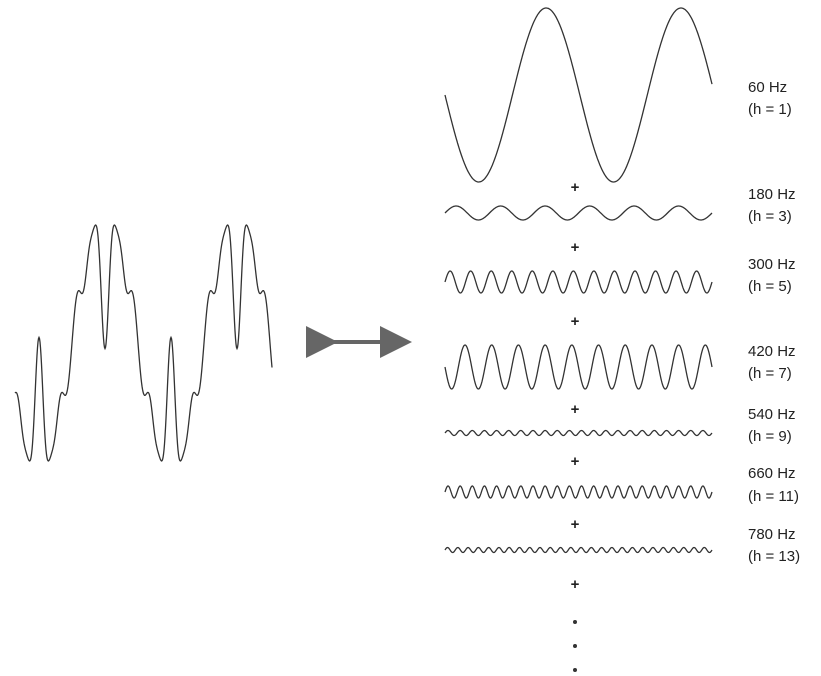 The width and height of the screenshot is (821, 676). Describe the element at coordinates (770, 373) in the screenshot. I see `order-label: (h = 7)` at that location.